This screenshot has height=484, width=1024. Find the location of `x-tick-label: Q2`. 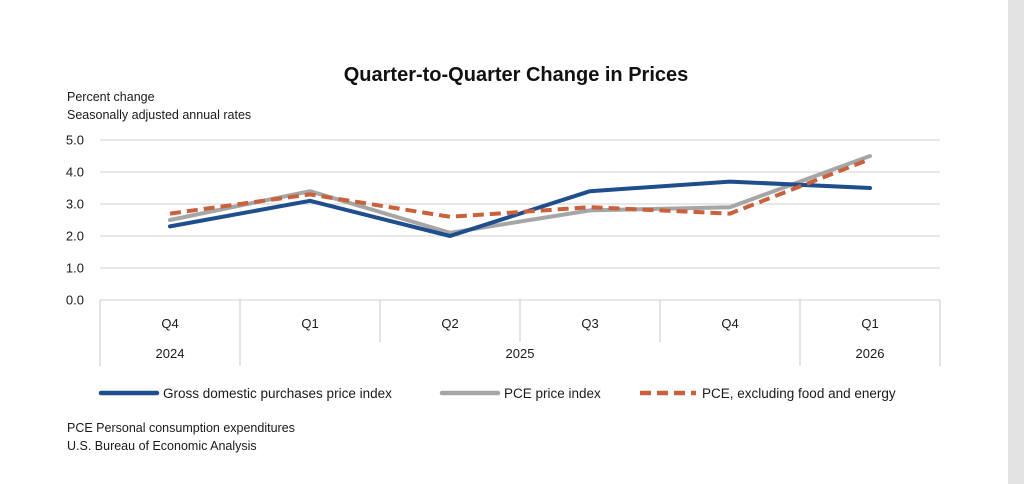

x-tick-label: Q2 is located at coordinates (449, 323).